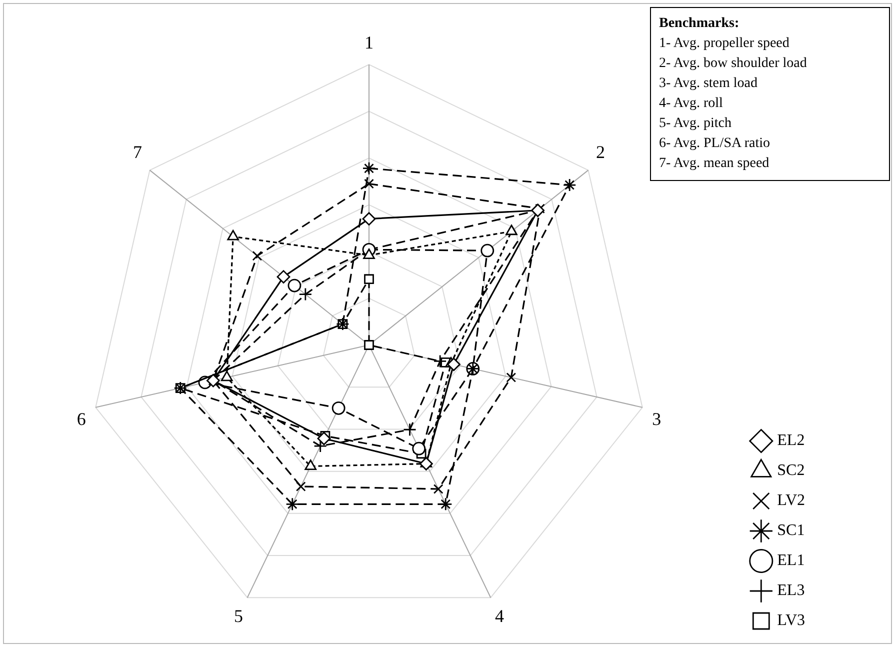 The image size is (895, 647). I want to click on spoke-label: 2, so click(601, 152).